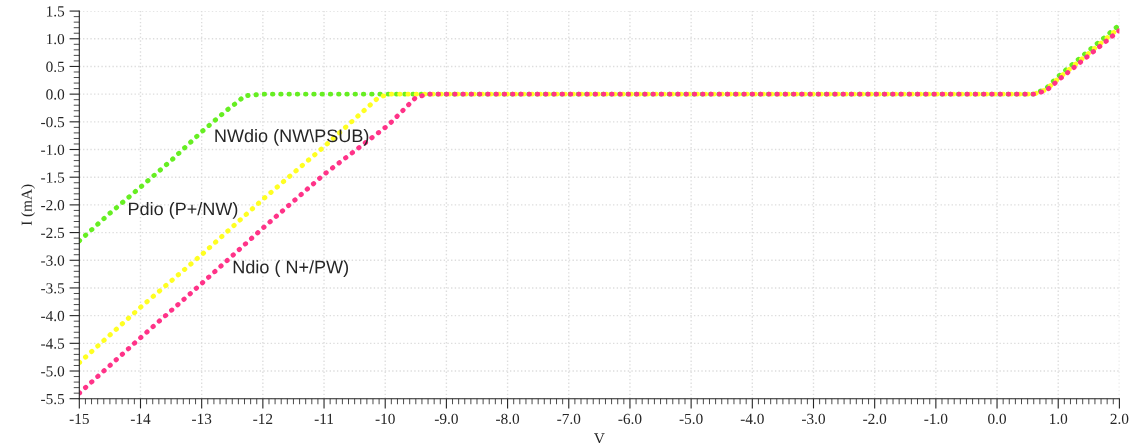  Describe the element at coordinates (55, 11) in the screenshot. I see `y-tick-label: 1.5` at that location.